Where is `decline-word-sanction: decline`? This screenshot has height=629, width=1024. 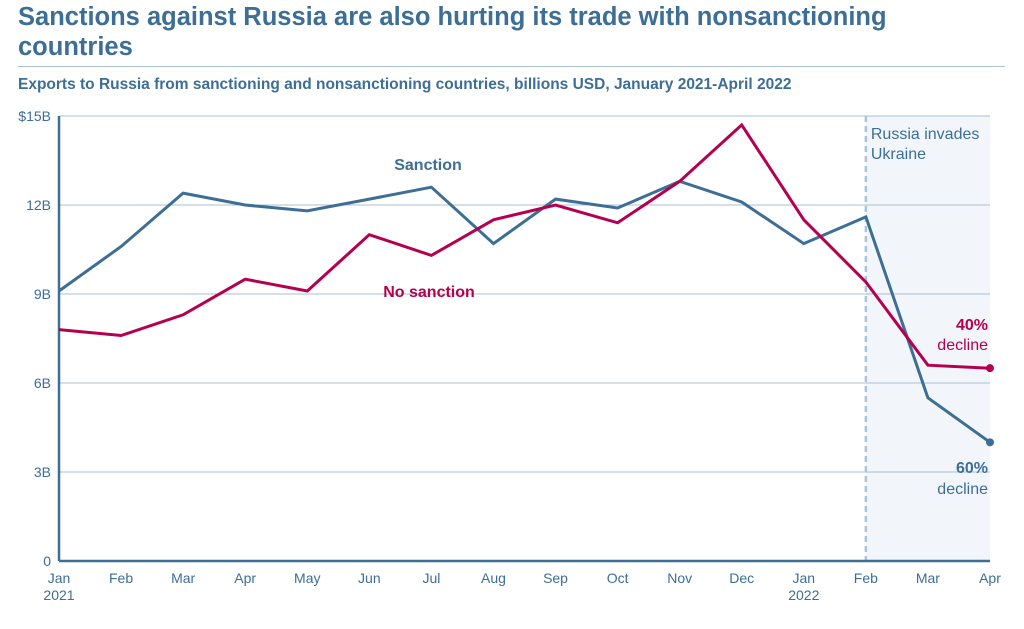 decline-word-sanction: decline is located at coordinates (962, 489).